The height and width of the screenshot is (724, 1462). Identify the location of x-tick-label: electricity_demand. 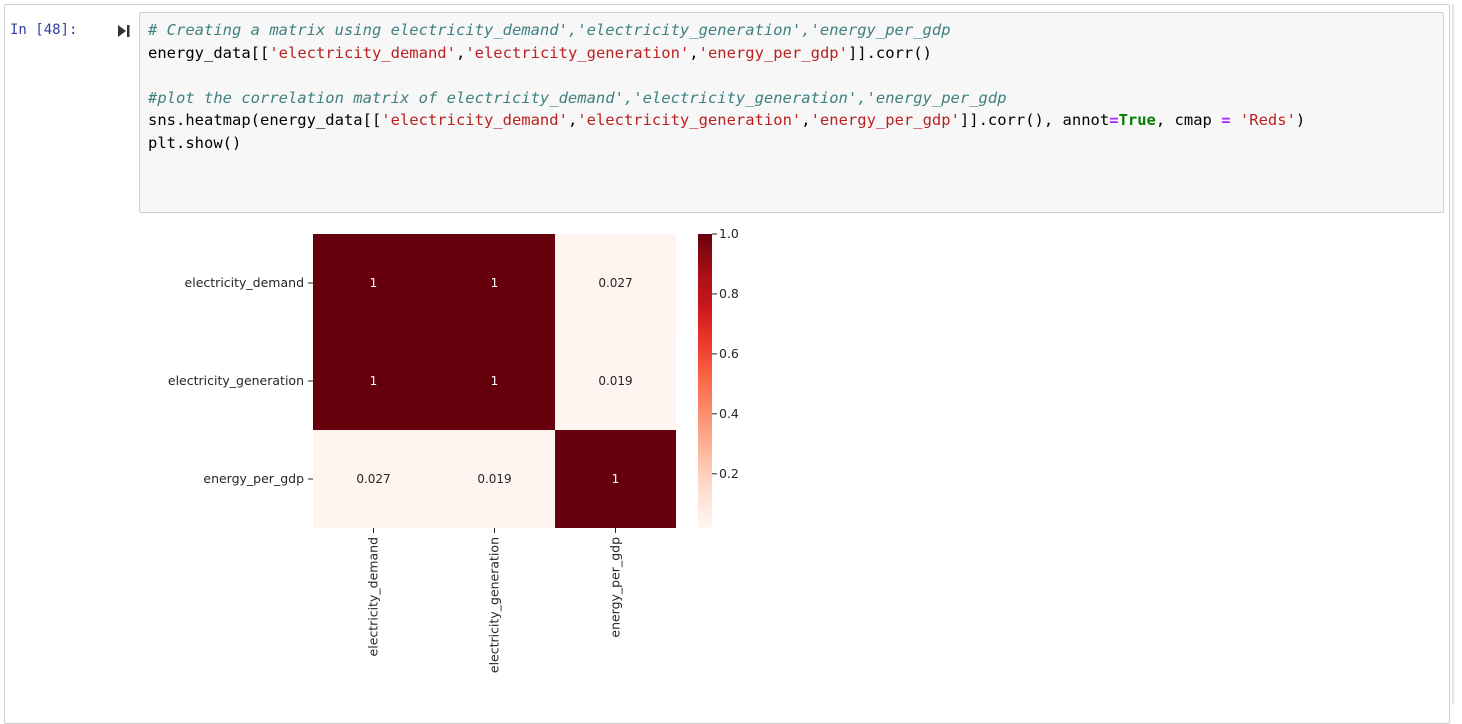
(373, 596).